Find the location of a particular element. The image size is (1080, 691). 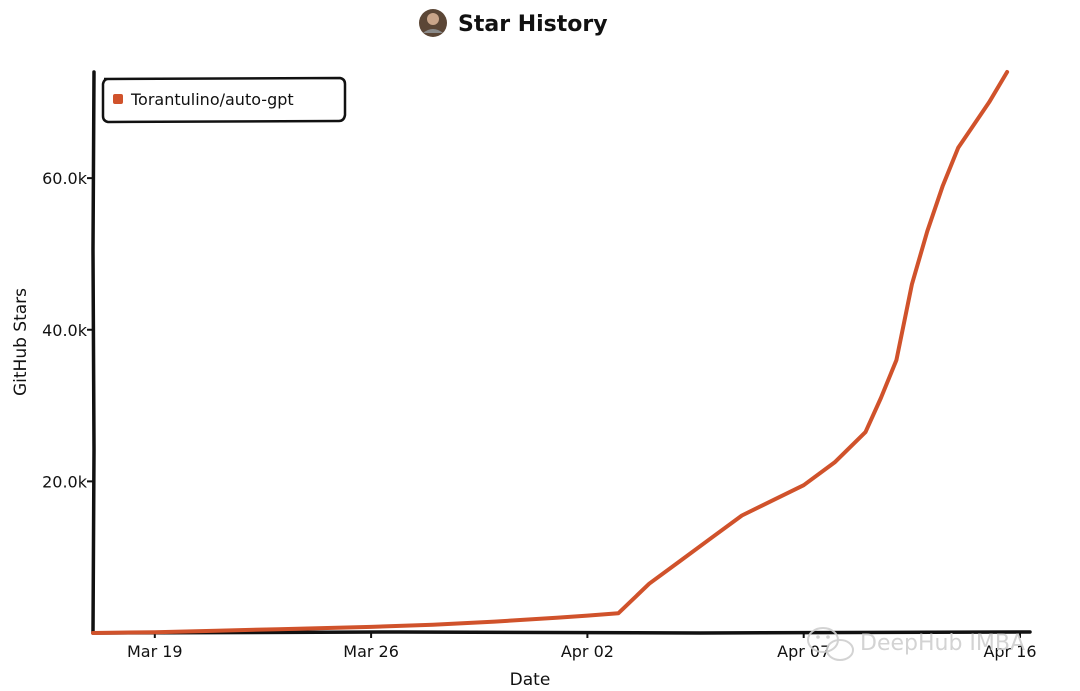

legend-swatch is located at coordinates (118, 99).